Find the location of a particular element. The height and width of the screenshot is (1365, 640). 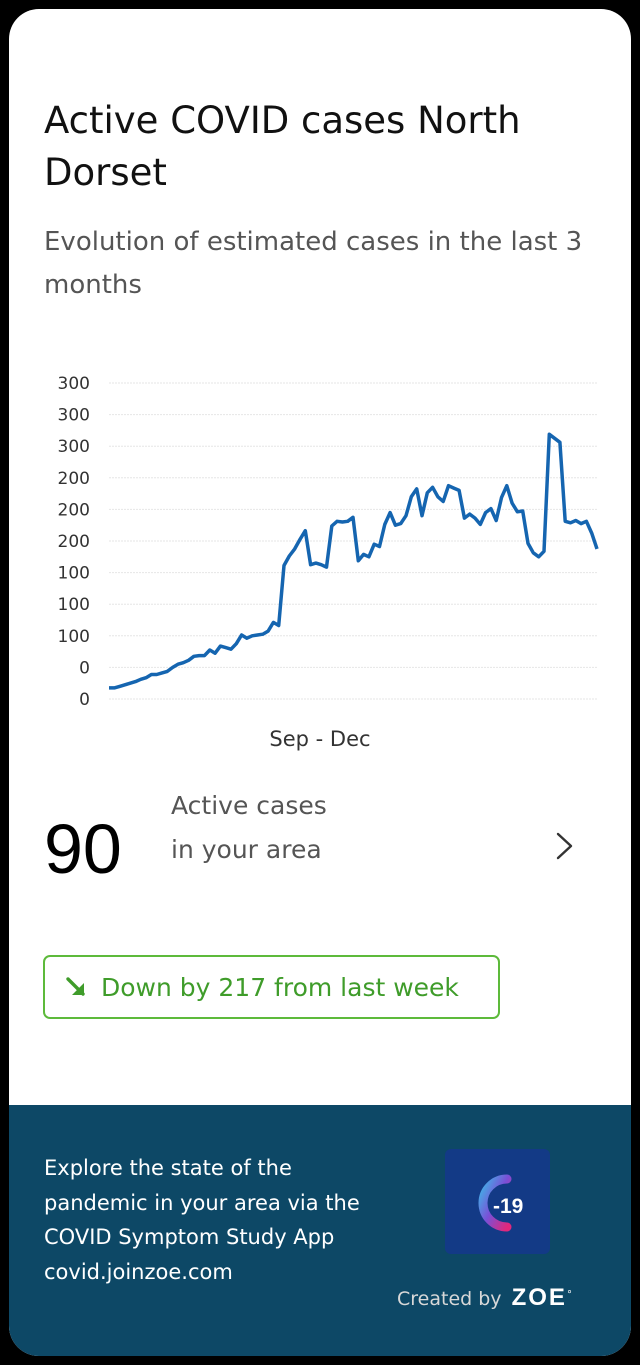

trend-badge: Down by 217 from last week is located at coordinates (271, 987).